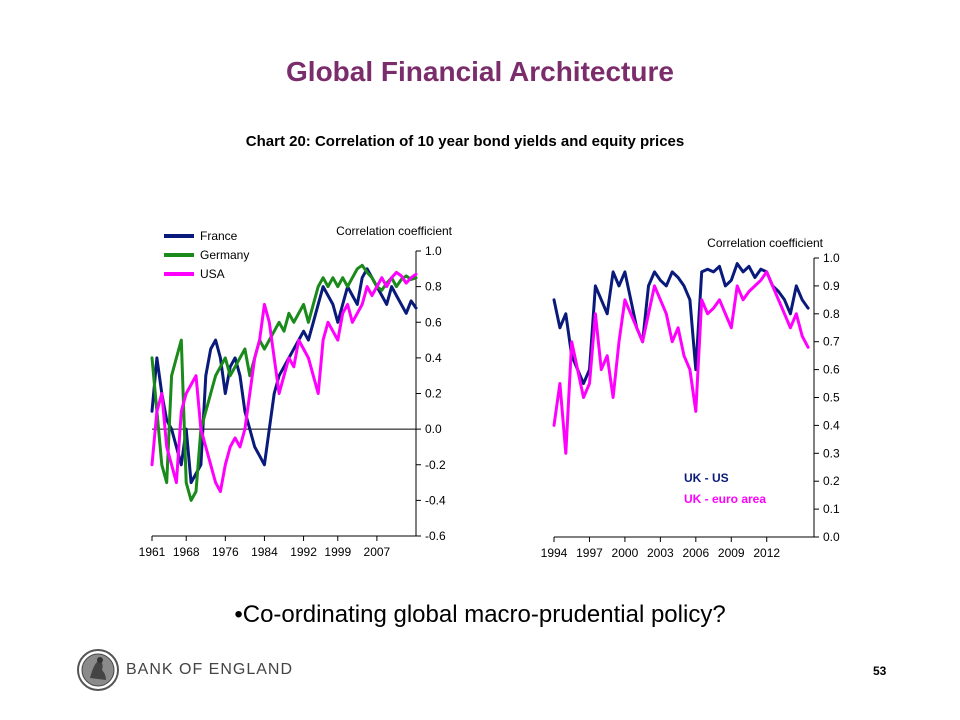  I want to click on y-tick-label: -0.4, so click(435, 500).